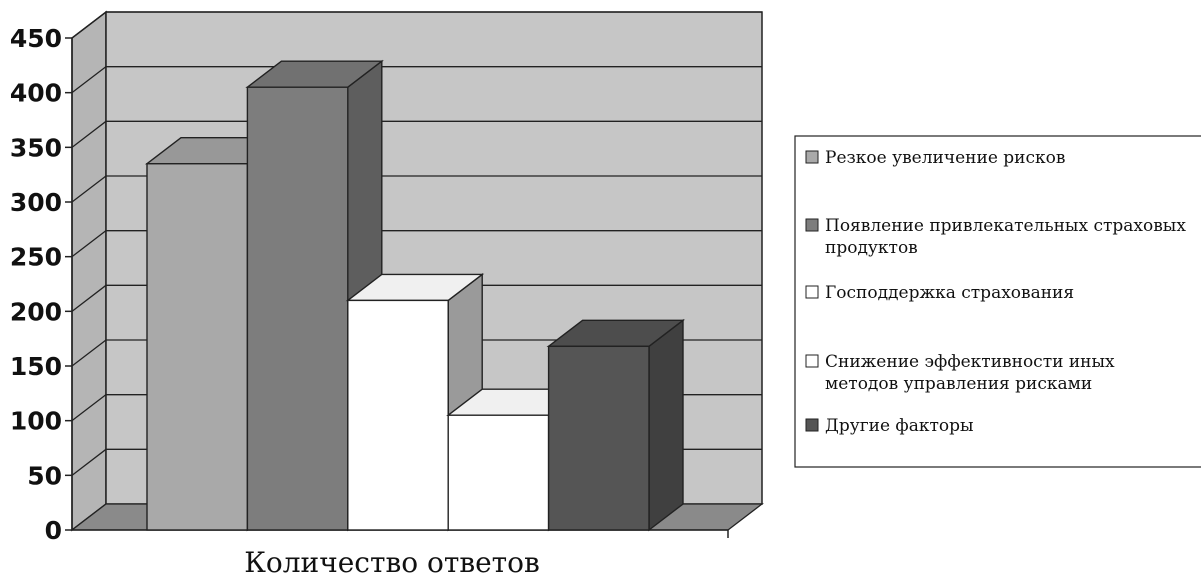 This screenshot has width=1201, height=580. What do you see at coordinates (89, 271) in the screenshot?
I see `side-wall` at bounding box center [89, 271].